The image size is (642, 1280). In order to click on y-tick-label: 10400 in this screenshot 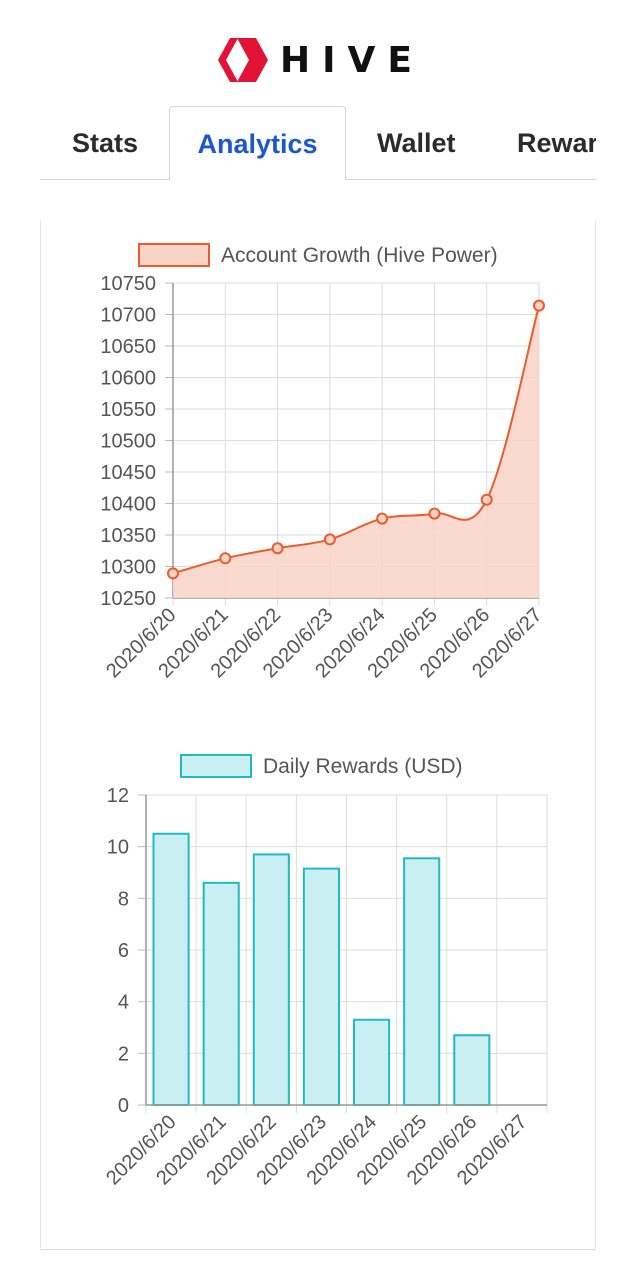, I will do `click(128, 505)`.